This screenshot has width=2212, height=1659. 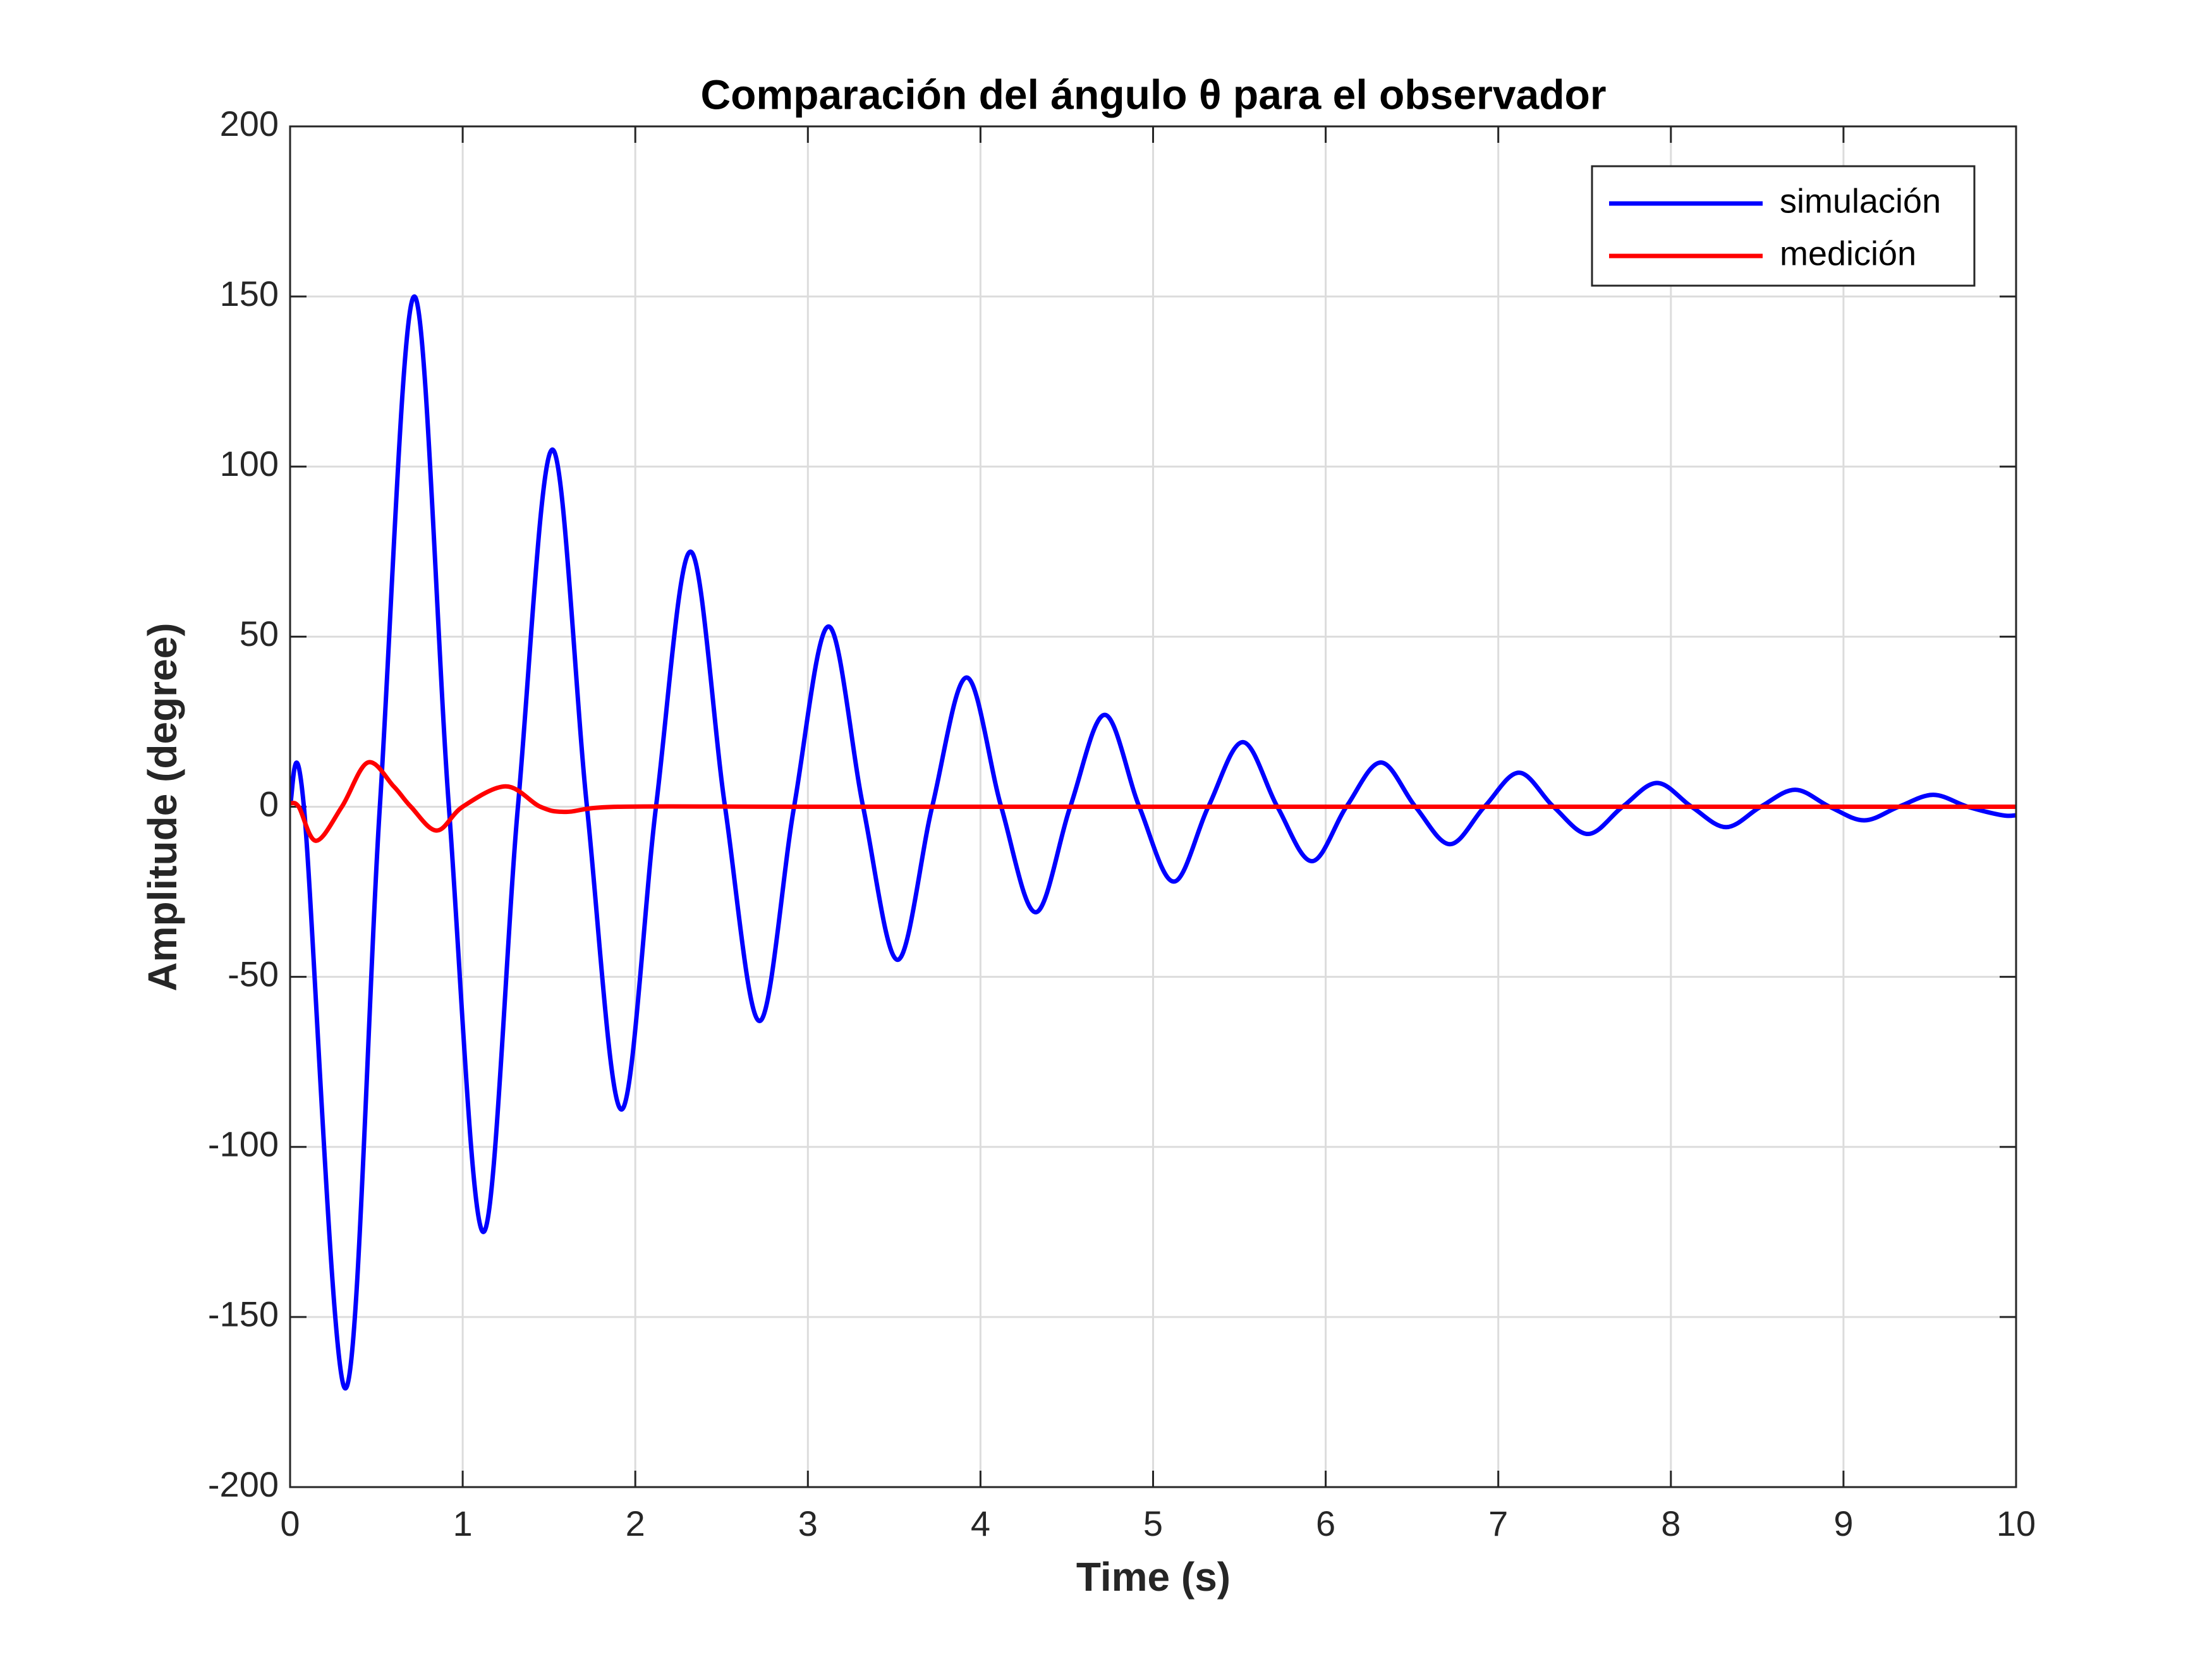 I want to click on y-axis-label: Amplitude (degree), so click(x=162, y=807).